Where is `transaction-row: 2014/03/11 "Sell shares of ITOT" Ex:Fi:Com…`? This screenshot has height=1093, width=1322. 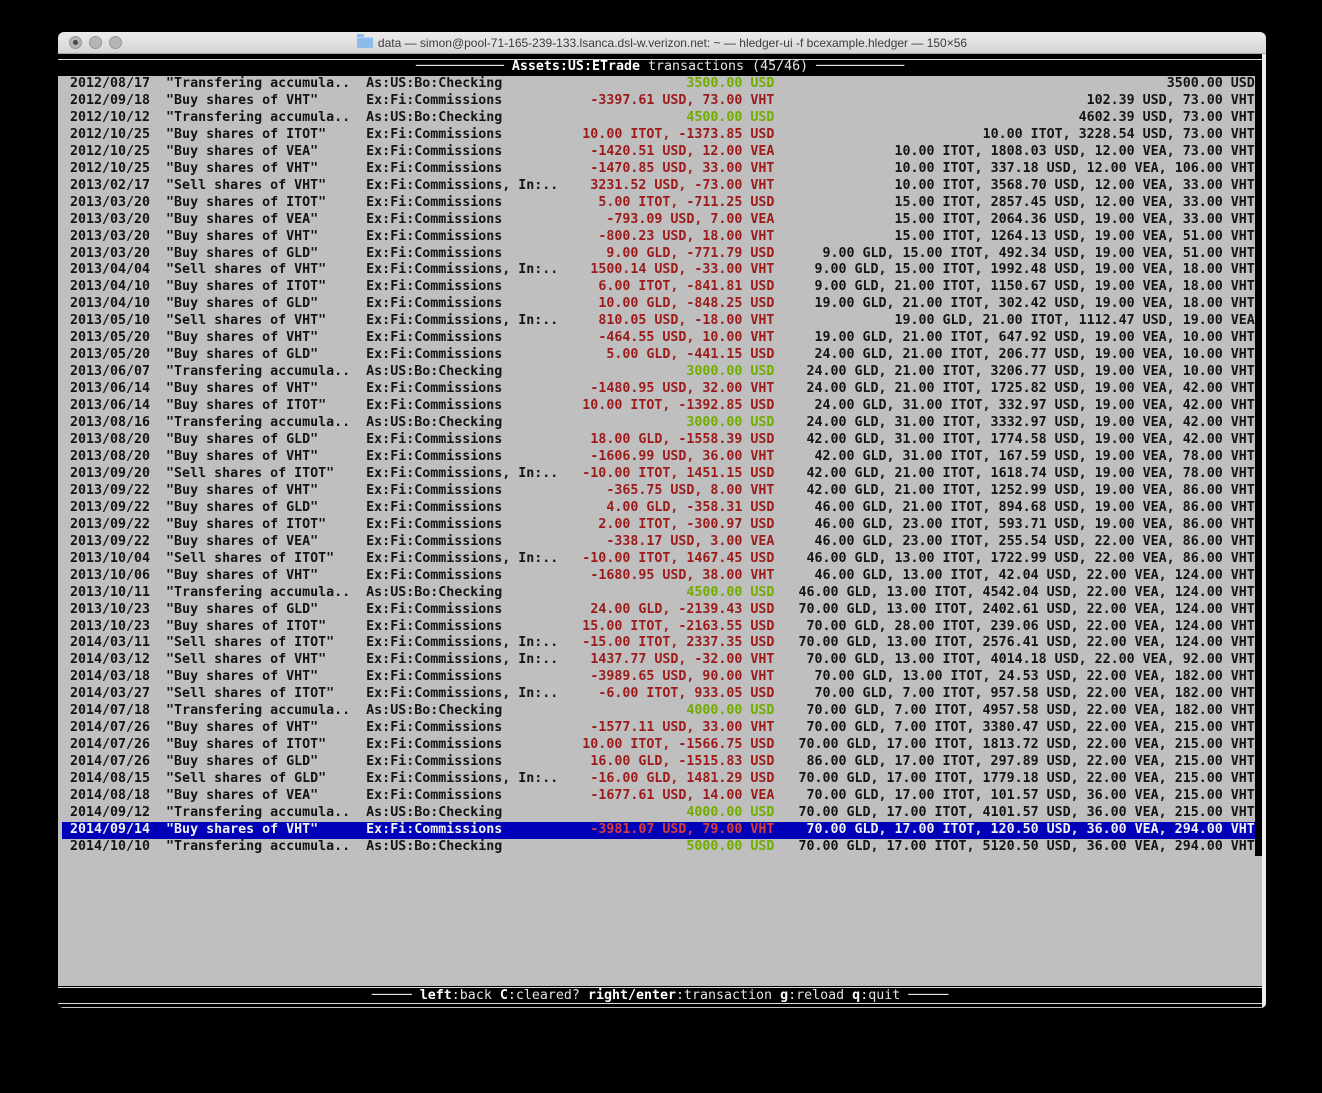 transaction-row: 2014/03/11 "Sell shares of ITOT" Ex:Fi:Com… is located at coordinates (662, 643).